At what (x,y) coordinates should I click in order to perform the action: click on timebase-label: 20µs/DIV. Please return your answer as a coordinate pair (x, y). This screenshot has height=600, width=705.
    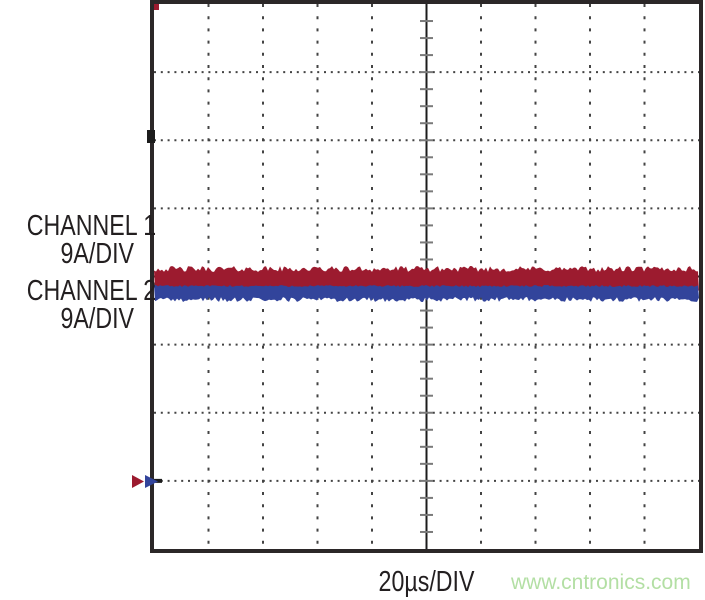
    Looking at the image, I should click on (426, 582).